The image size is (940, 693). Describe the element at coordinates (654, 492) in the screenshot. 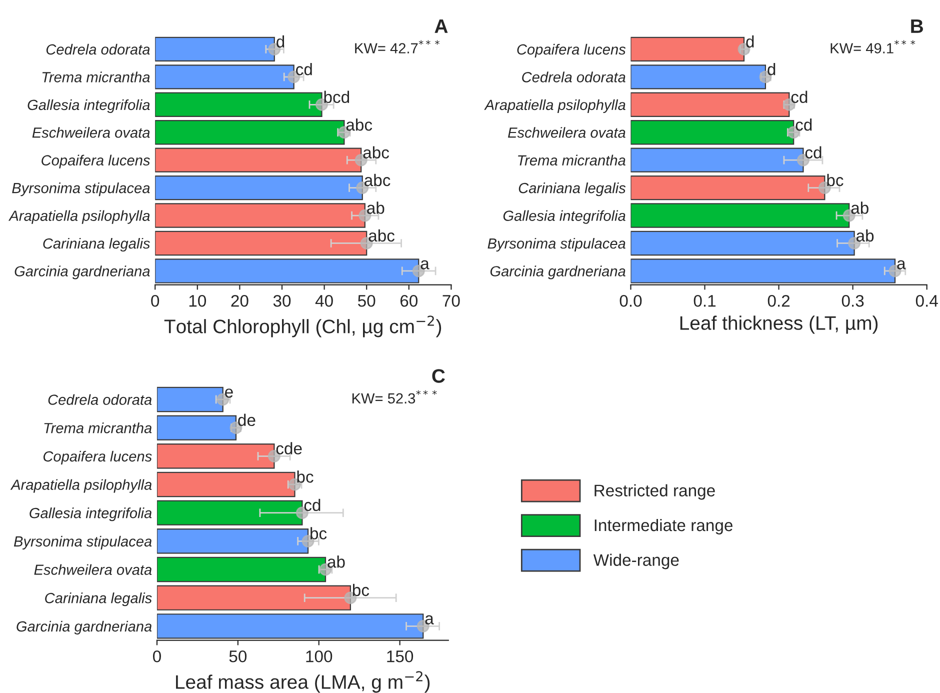

I see `legend-label: Restricted range` at that location.